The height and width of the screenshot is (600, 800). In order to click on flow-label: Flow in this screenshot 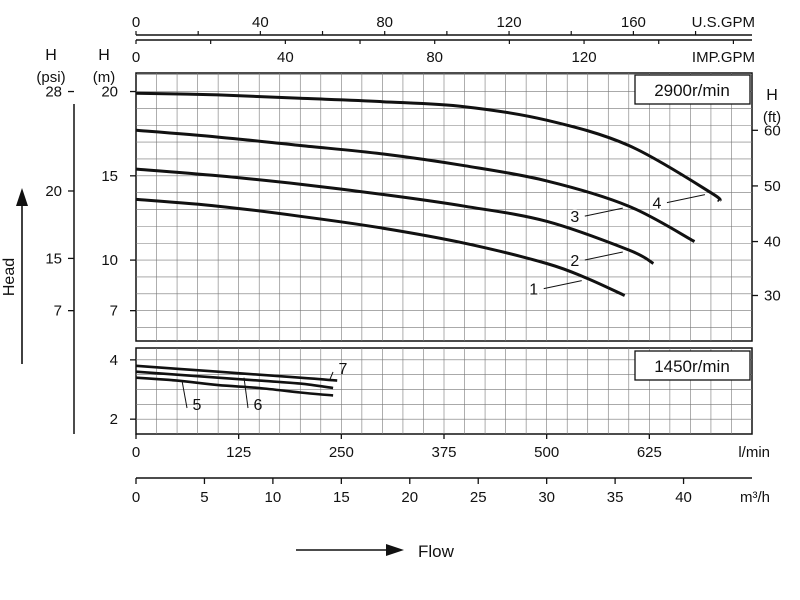, I will do `click(436, 551)`.